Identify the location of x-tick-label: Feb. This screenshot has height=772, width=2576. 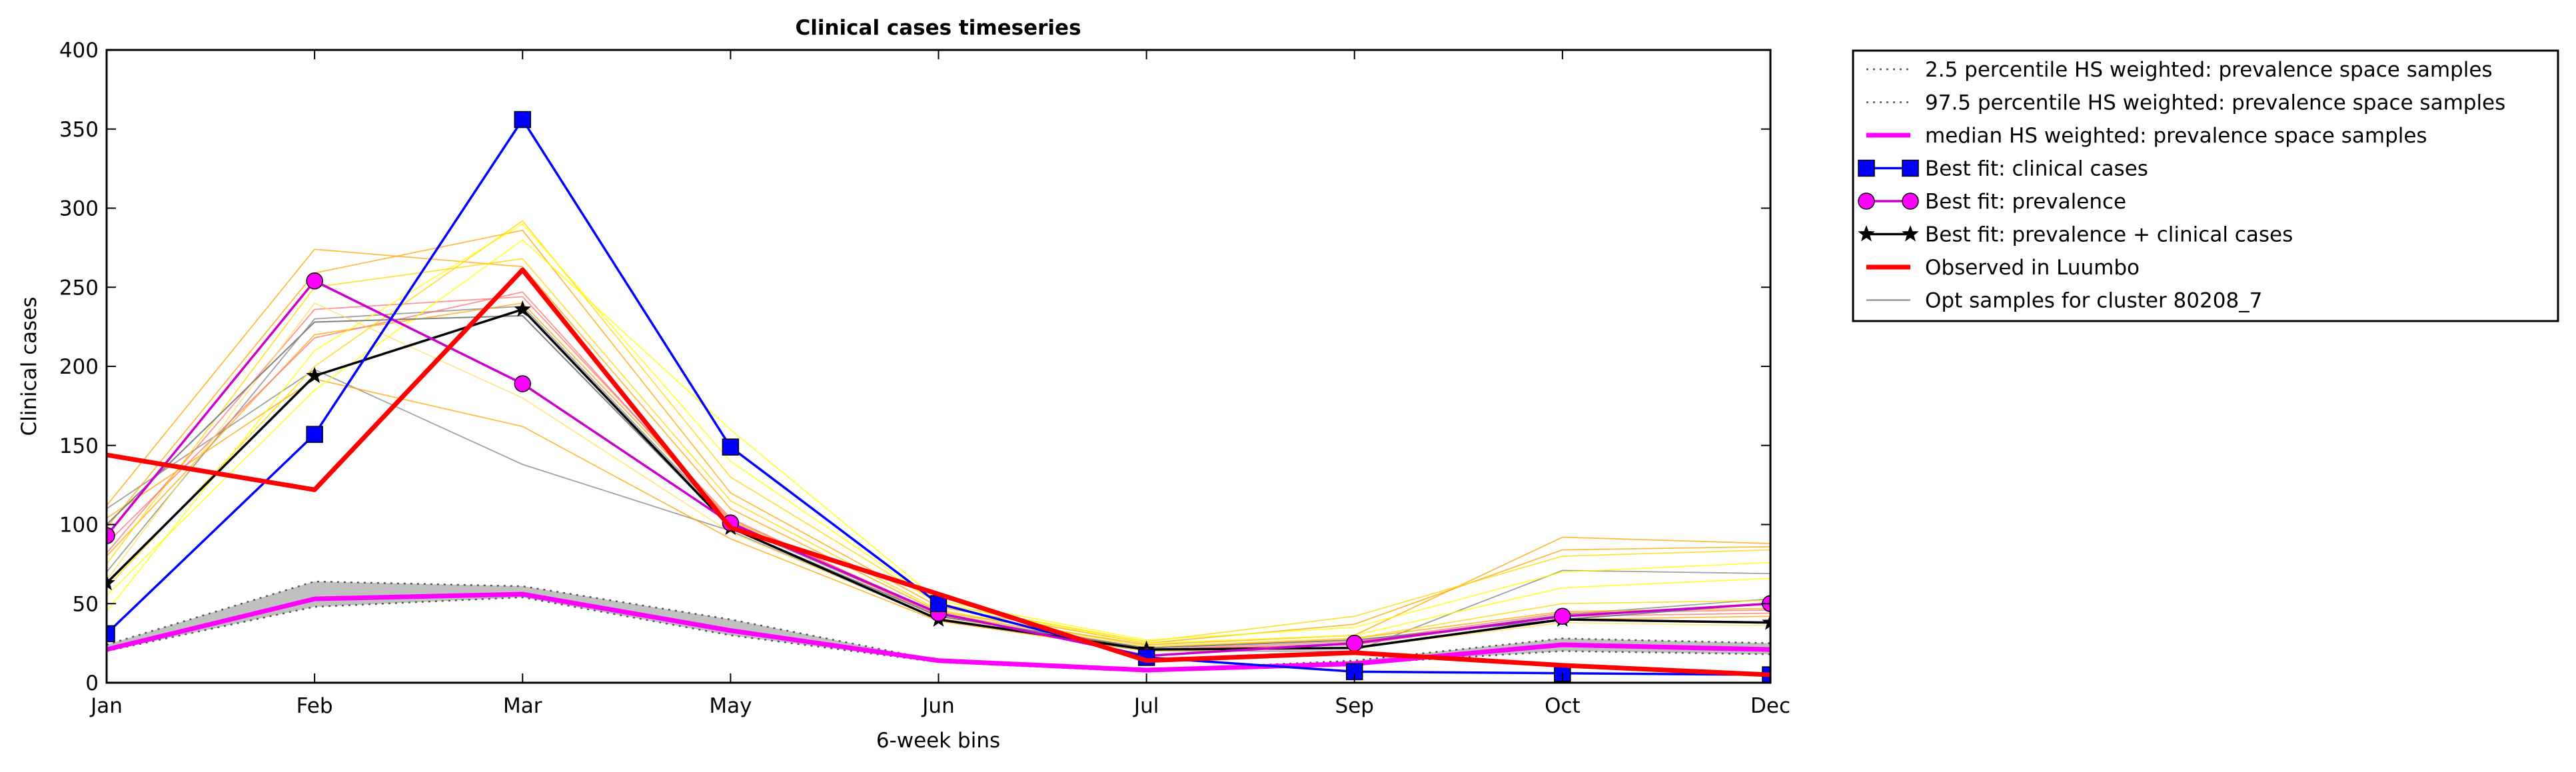
(315, 706).